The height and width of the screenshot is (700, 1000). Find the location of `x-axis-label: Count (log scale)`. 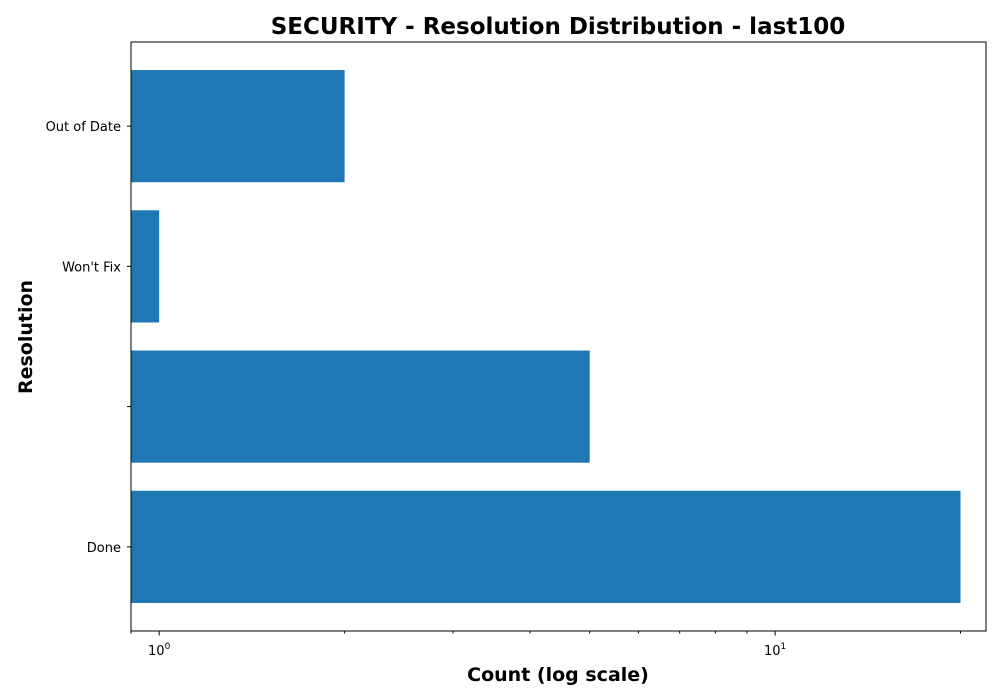

x-axis-label: Count (log scale) is located at coordinates (558, 675).